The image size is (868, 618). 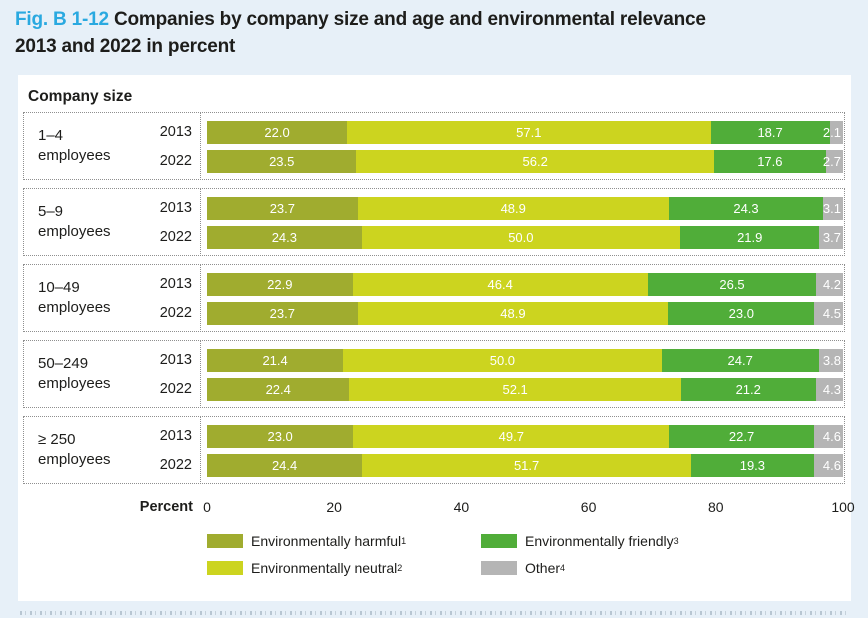 I want to click on bar-segment-value: 24.3, so click(x=746, y=208).